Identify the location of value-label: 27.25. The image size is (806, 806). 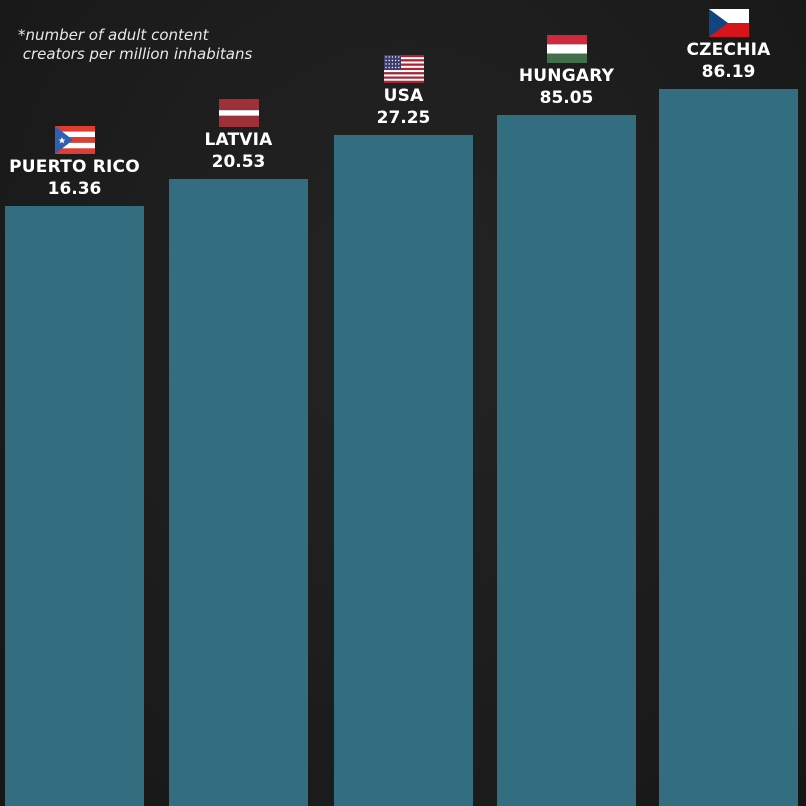
(403, 118).